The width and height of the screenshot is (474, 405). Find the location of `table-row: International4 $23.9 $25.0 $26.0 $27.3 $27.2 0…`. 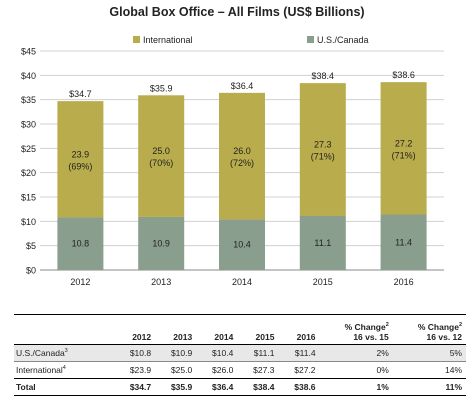

table-row: International4 $23.9 $25.0 $26.0 $27.3 $27.2 0… is located at coordinates (240, 370).